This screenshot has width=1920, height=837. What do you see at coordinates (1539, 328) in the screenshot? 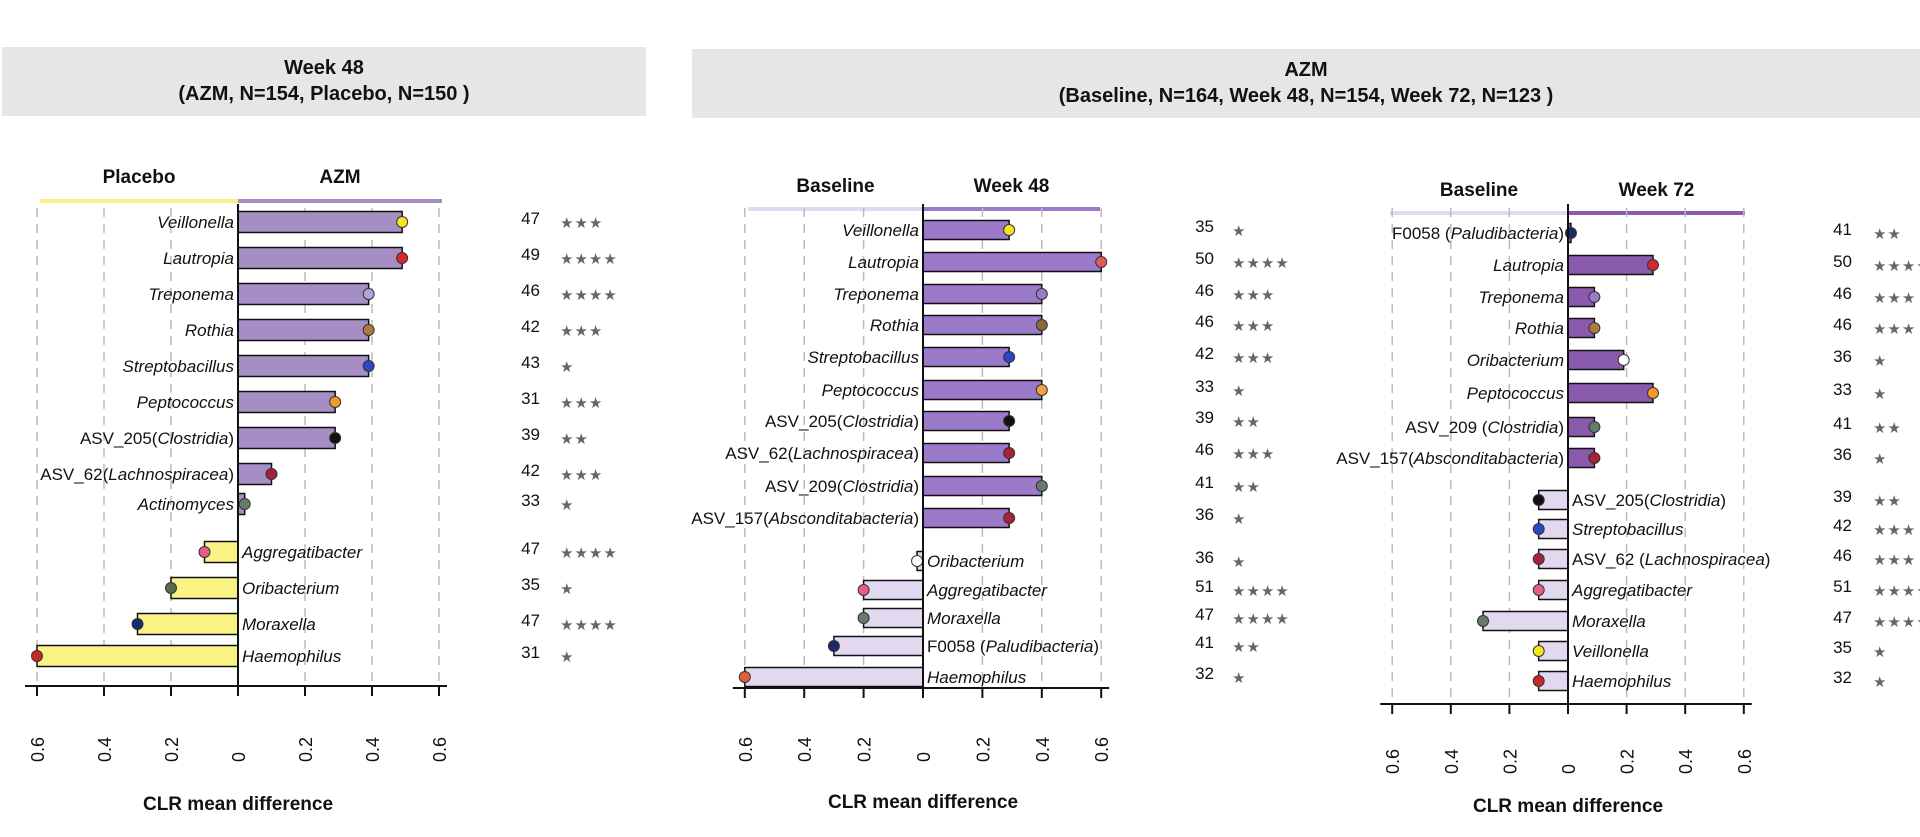
I see `category-label: Rothia` at bounding box center [1539, 328].